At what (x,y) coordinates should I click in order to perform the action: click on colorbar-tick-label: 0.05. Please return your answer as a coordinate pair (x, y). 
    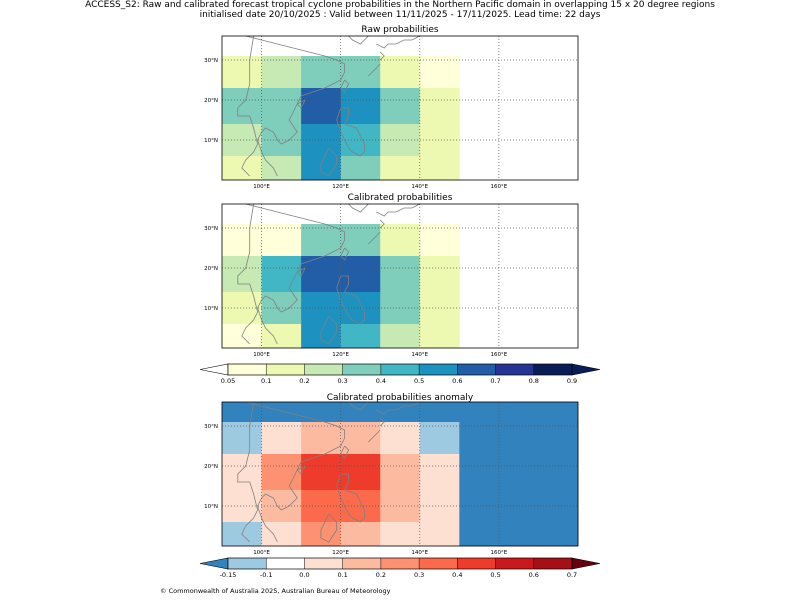
    Looking at the image, I should click on (228, 381).